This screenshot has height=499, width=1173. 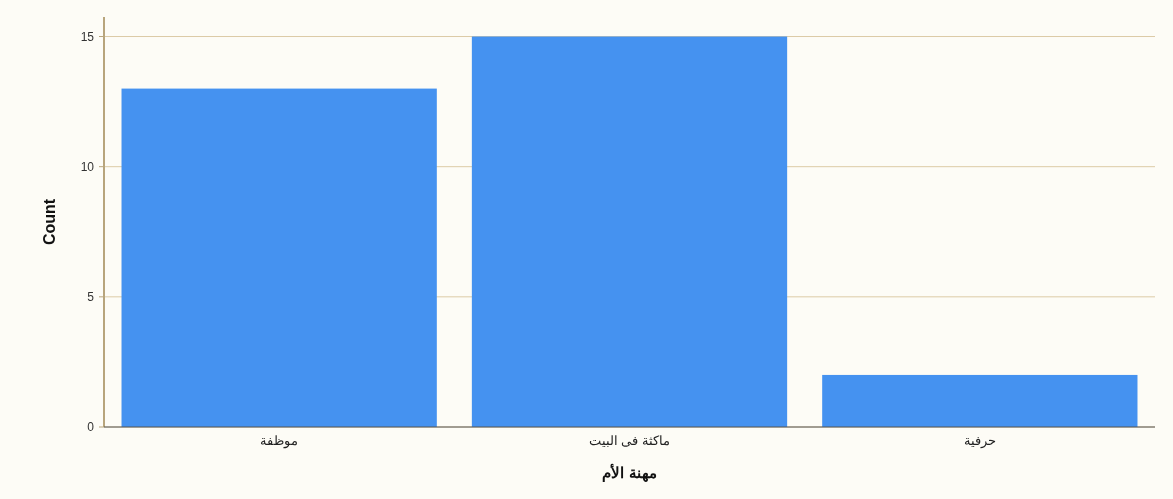 I want to click on y-tick-label: 5, so click(x=91, y=296).